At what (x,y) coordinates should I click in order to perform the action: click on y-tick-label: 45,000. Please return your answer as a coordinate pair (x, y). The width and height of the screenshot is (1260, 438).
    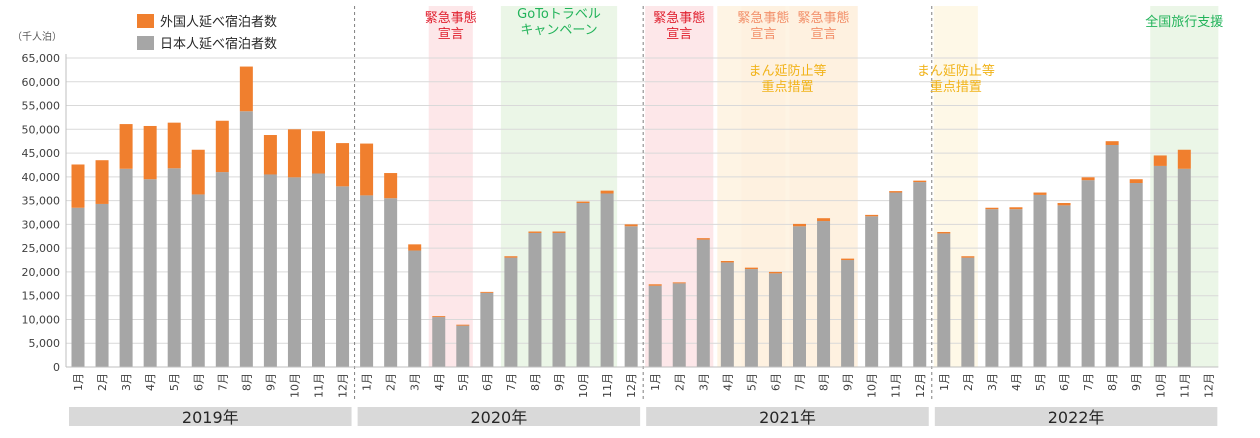
    Looking at the image, I should click on (41, 153).